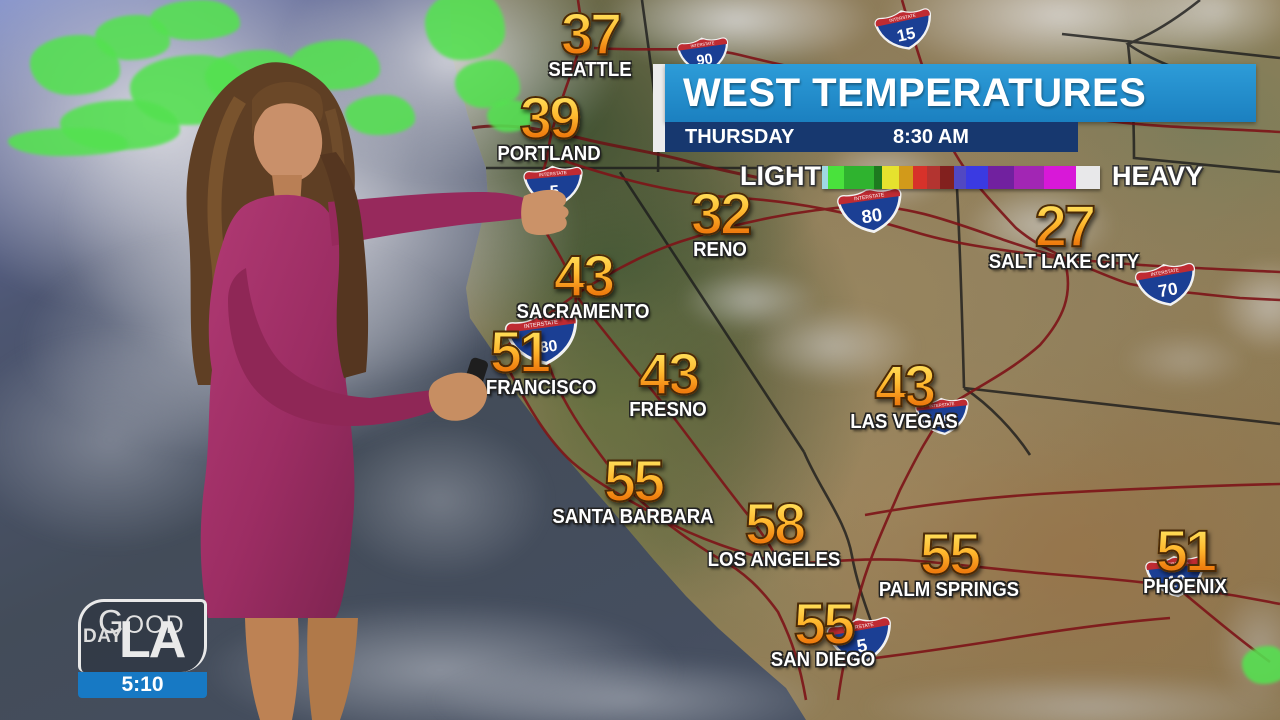  I want to click on city-temperature: 43 LAS VEGAS, so click(904, 395).